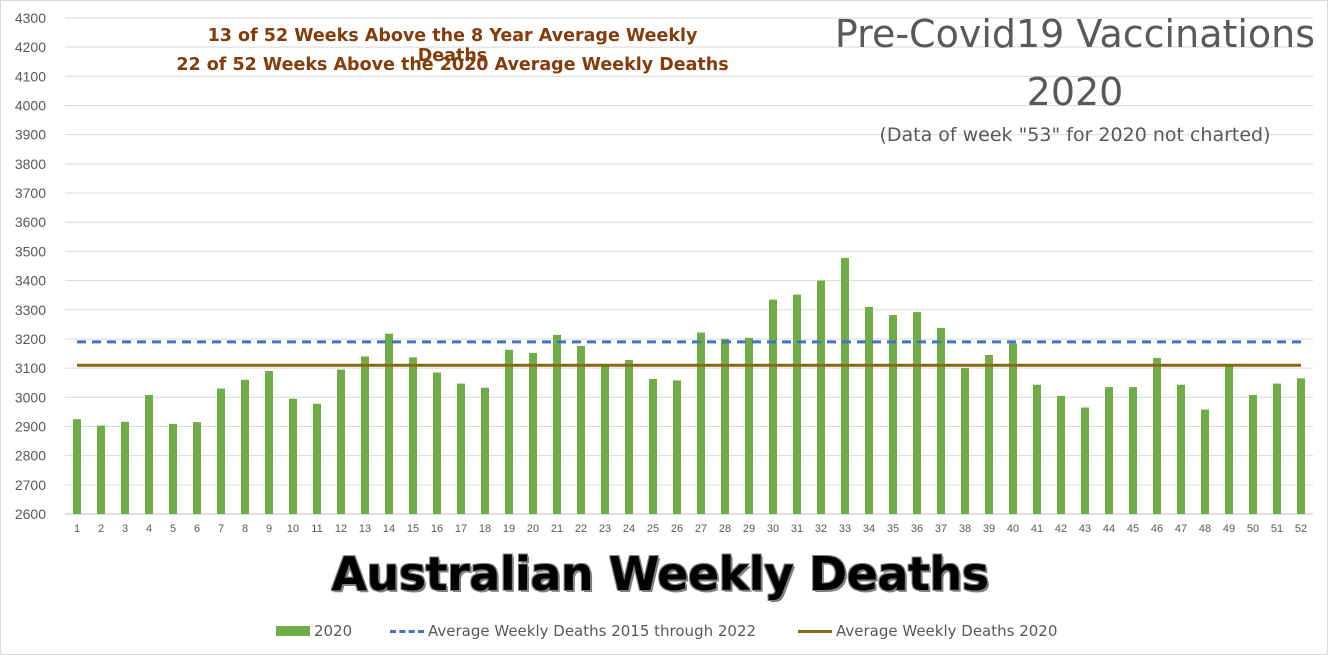 The image size is (1328, 655). I want to click on y-tick-label: 3200, so click(30, 339).